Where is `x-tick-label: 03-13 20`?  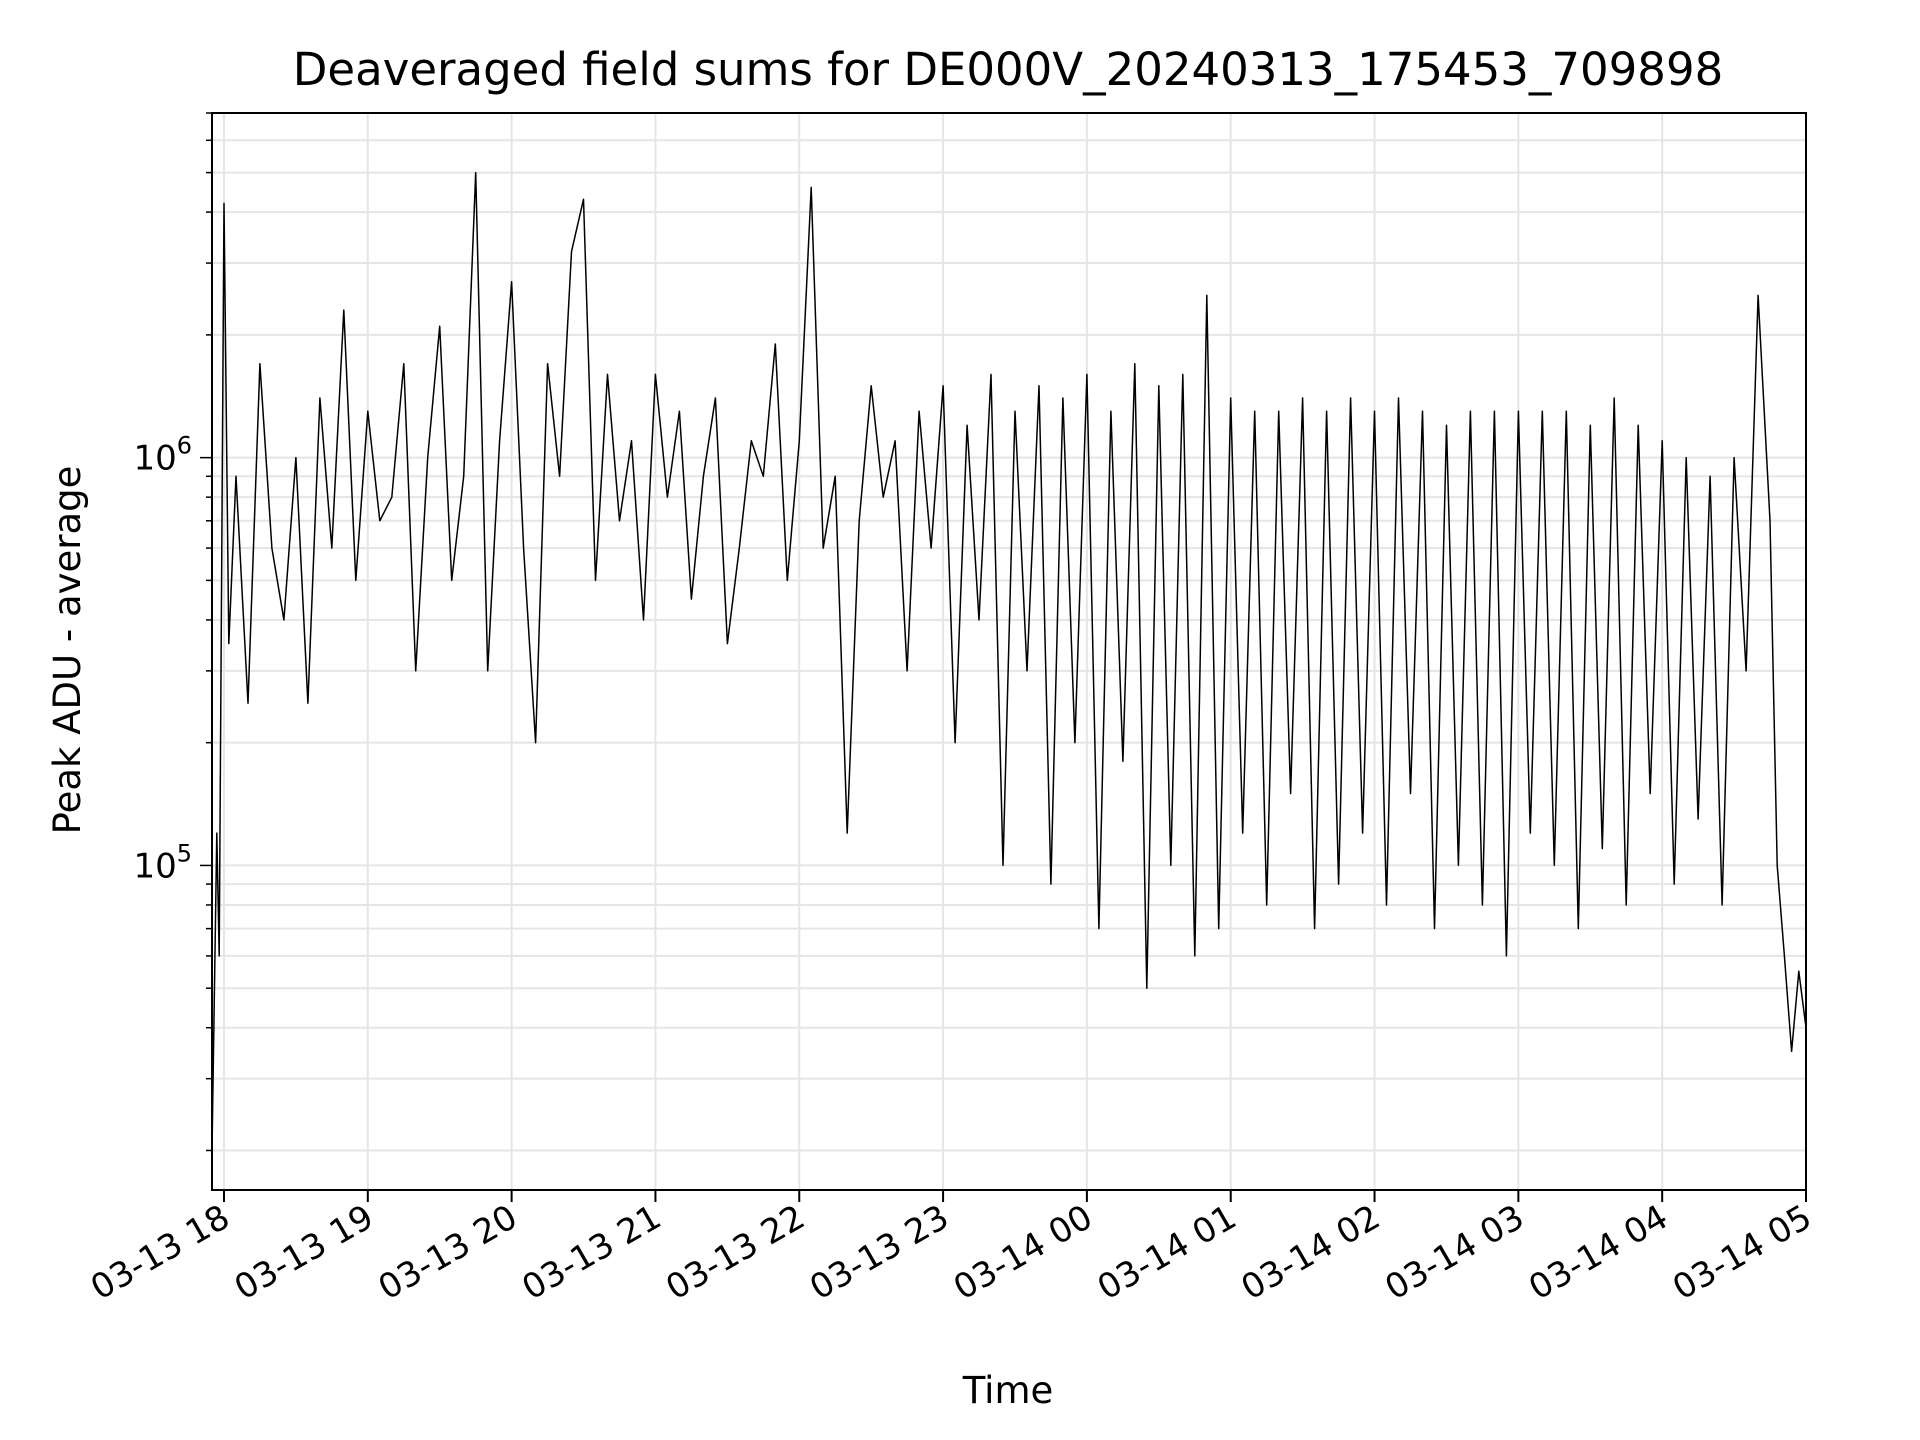
x-tick-label: 03-13 20 is located at coordinates (448, 1252).